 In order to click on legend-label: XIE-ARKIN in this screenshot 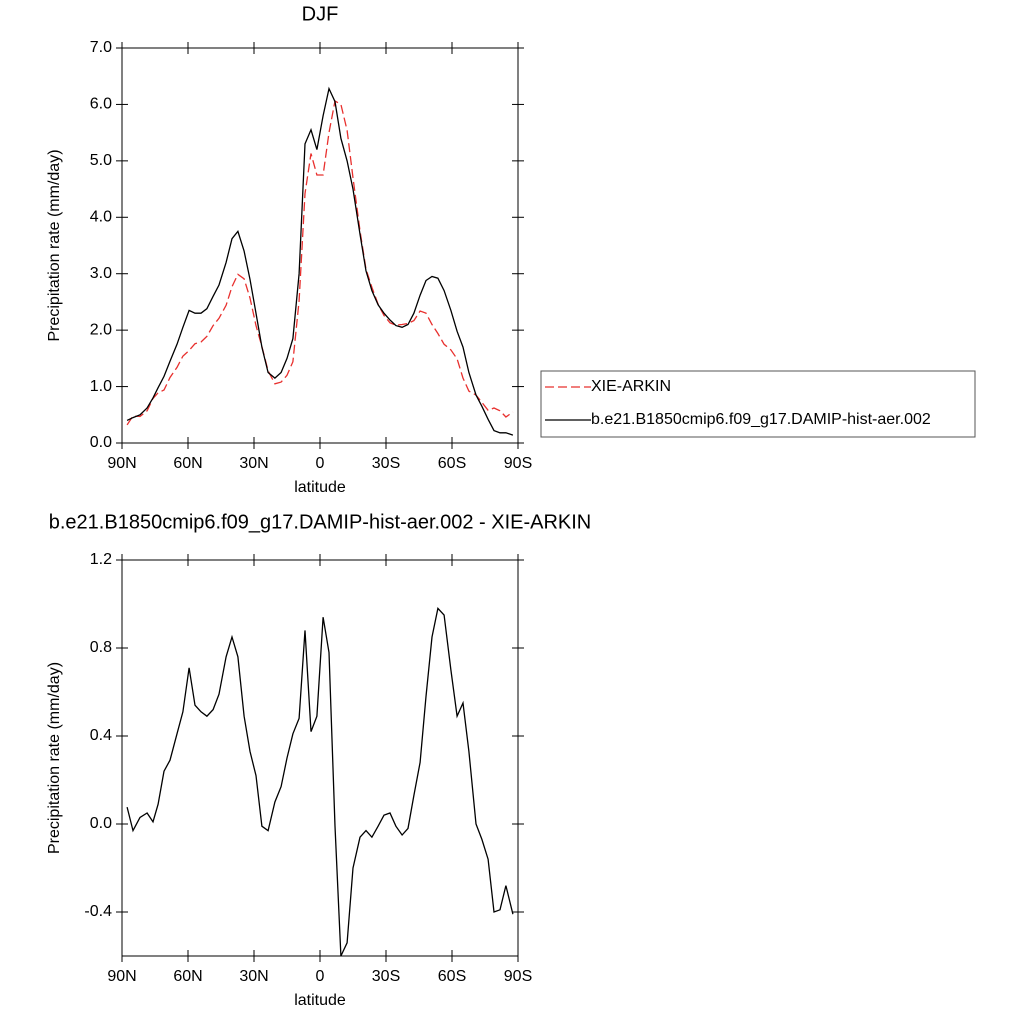, I will do `click(631, 386)`.